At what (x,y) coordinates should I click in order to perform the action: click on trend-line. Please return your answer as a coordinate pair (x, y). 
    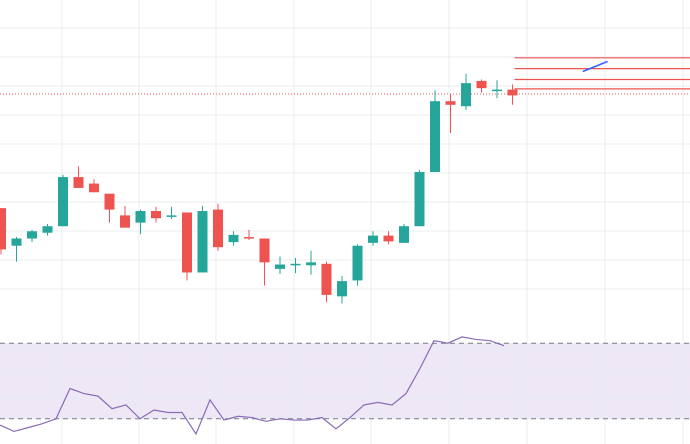
    Looking at the image, I should click on (595, 66).